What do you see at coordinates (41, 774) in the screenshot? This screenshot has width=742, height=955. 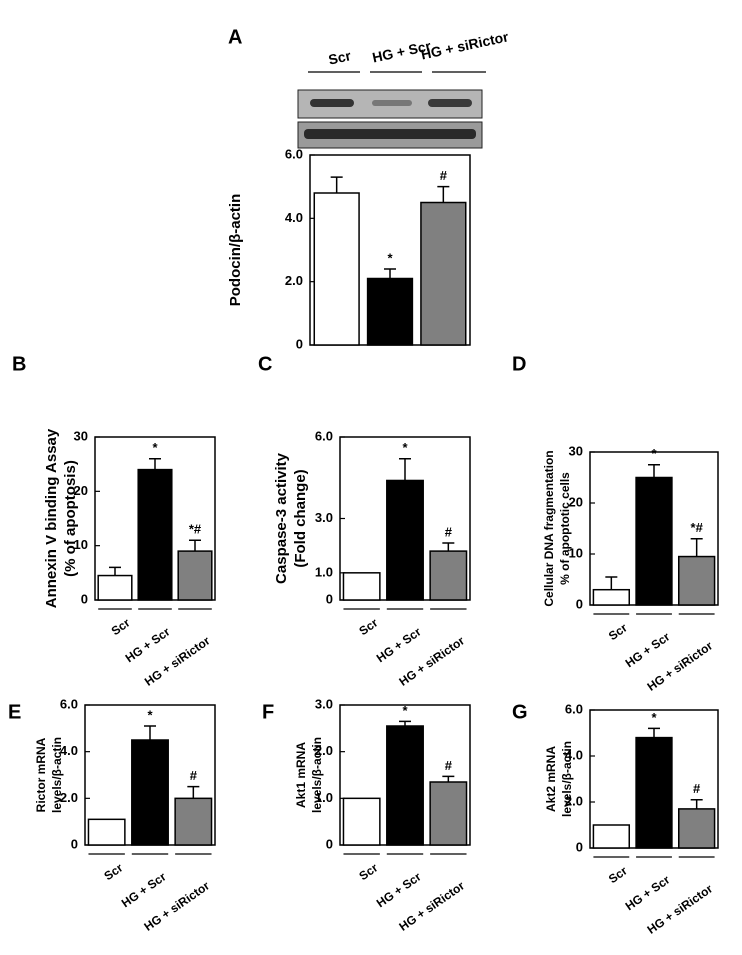 I see `y-axis-label: Rictor mRNA` at bounding box center [41, 774].